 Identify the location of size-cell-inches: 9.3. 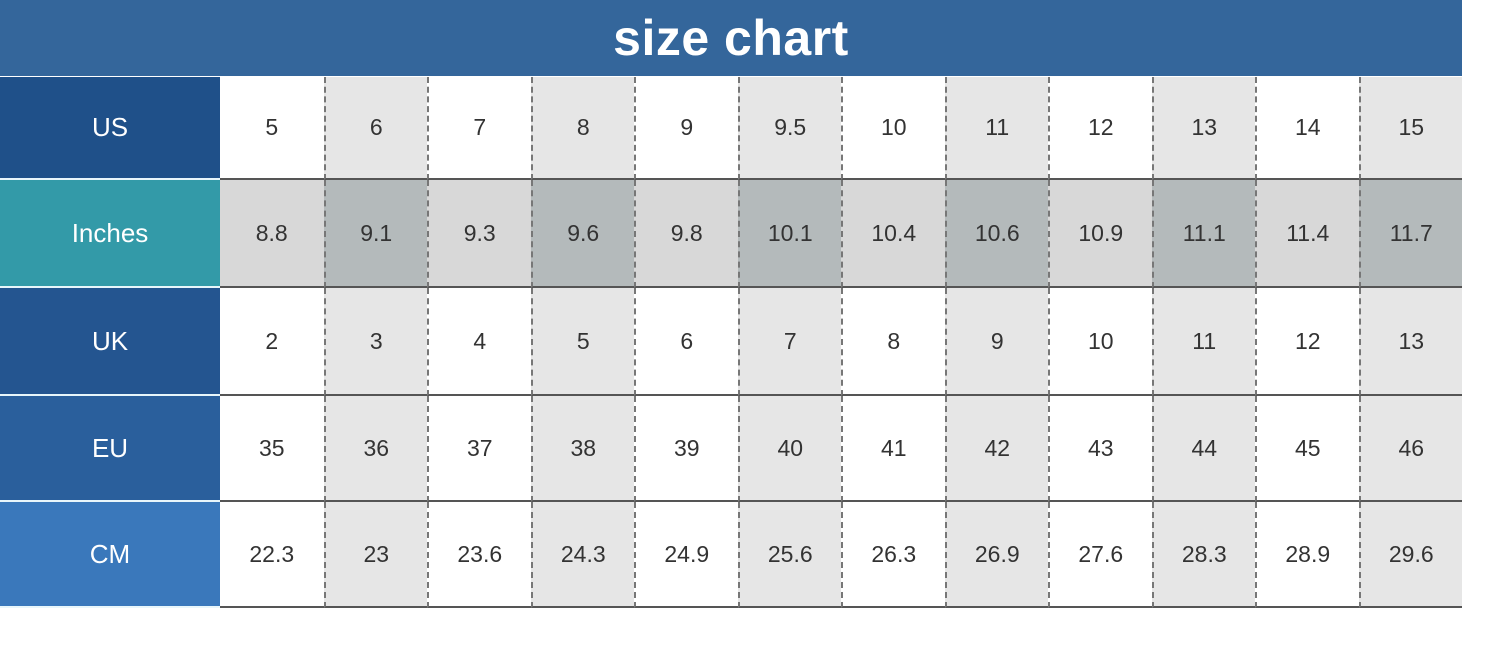
(479, 234).